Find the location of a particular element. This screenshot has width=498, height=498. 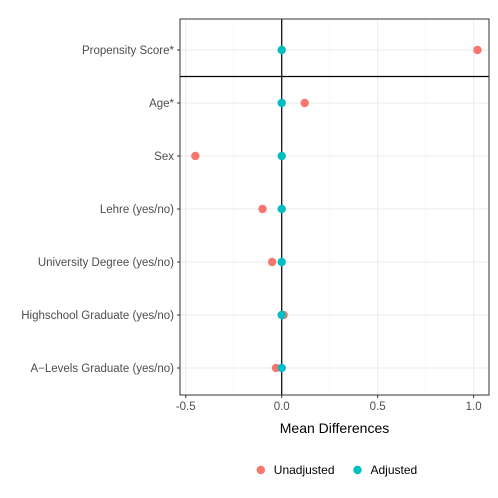

y-tick-label: Highschool Graduate (yes/no) is located at coordinates (97, 316).